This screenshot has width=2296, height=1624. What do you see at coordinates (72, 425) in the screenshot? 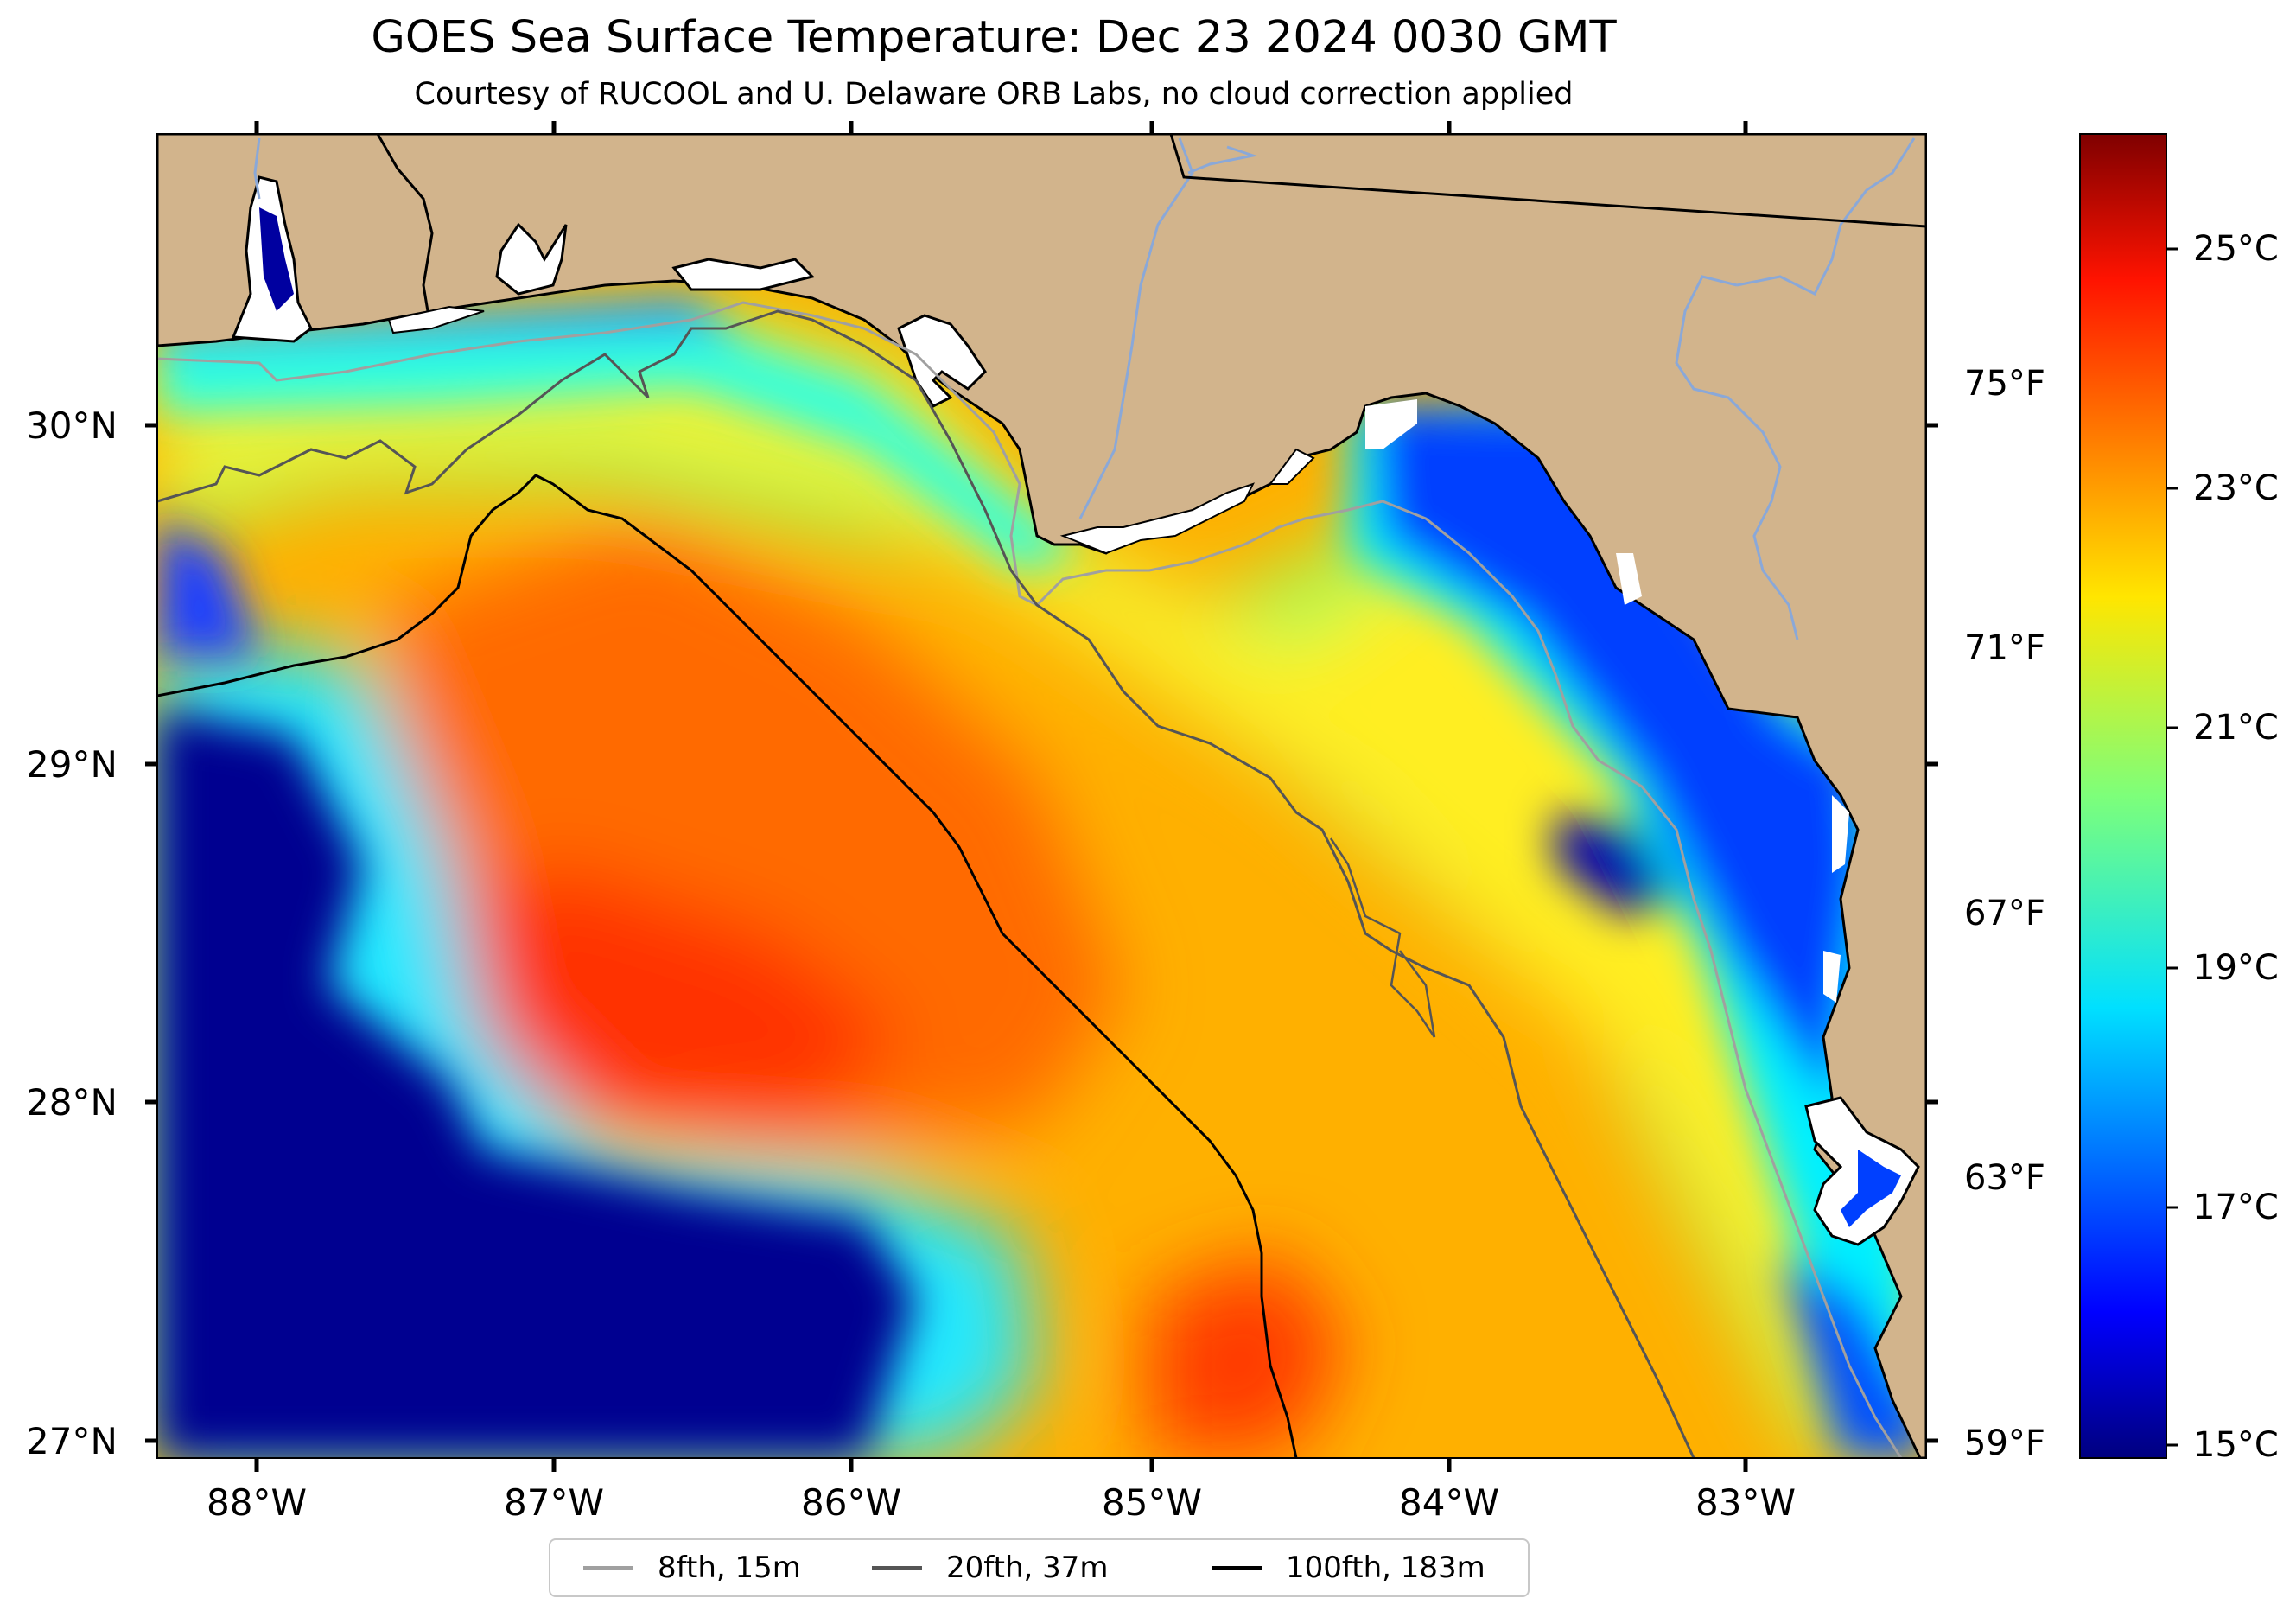
I see `lat-label-30n: 30°N` at bounding box center [72, 425].